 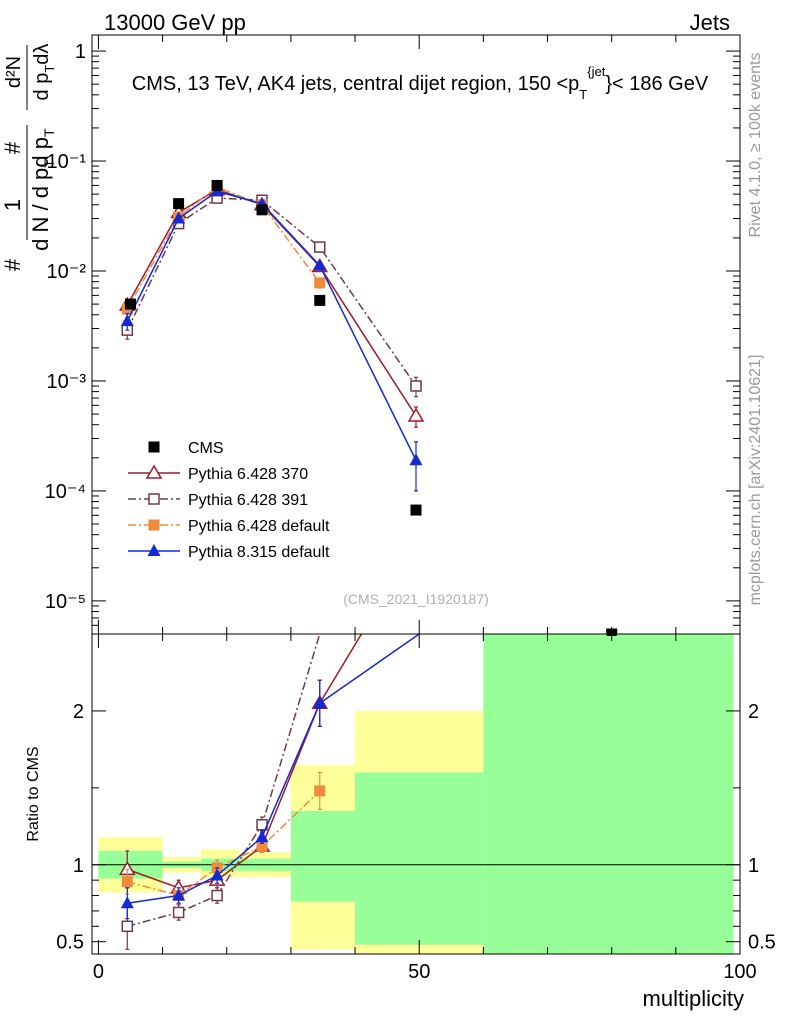 What do you see at coordinates (755, 480) in the screenshot?
I see `mcplots-label: mcplots.cern.ch [arXiv:2401.10621]` at bounding box center [755, 480].